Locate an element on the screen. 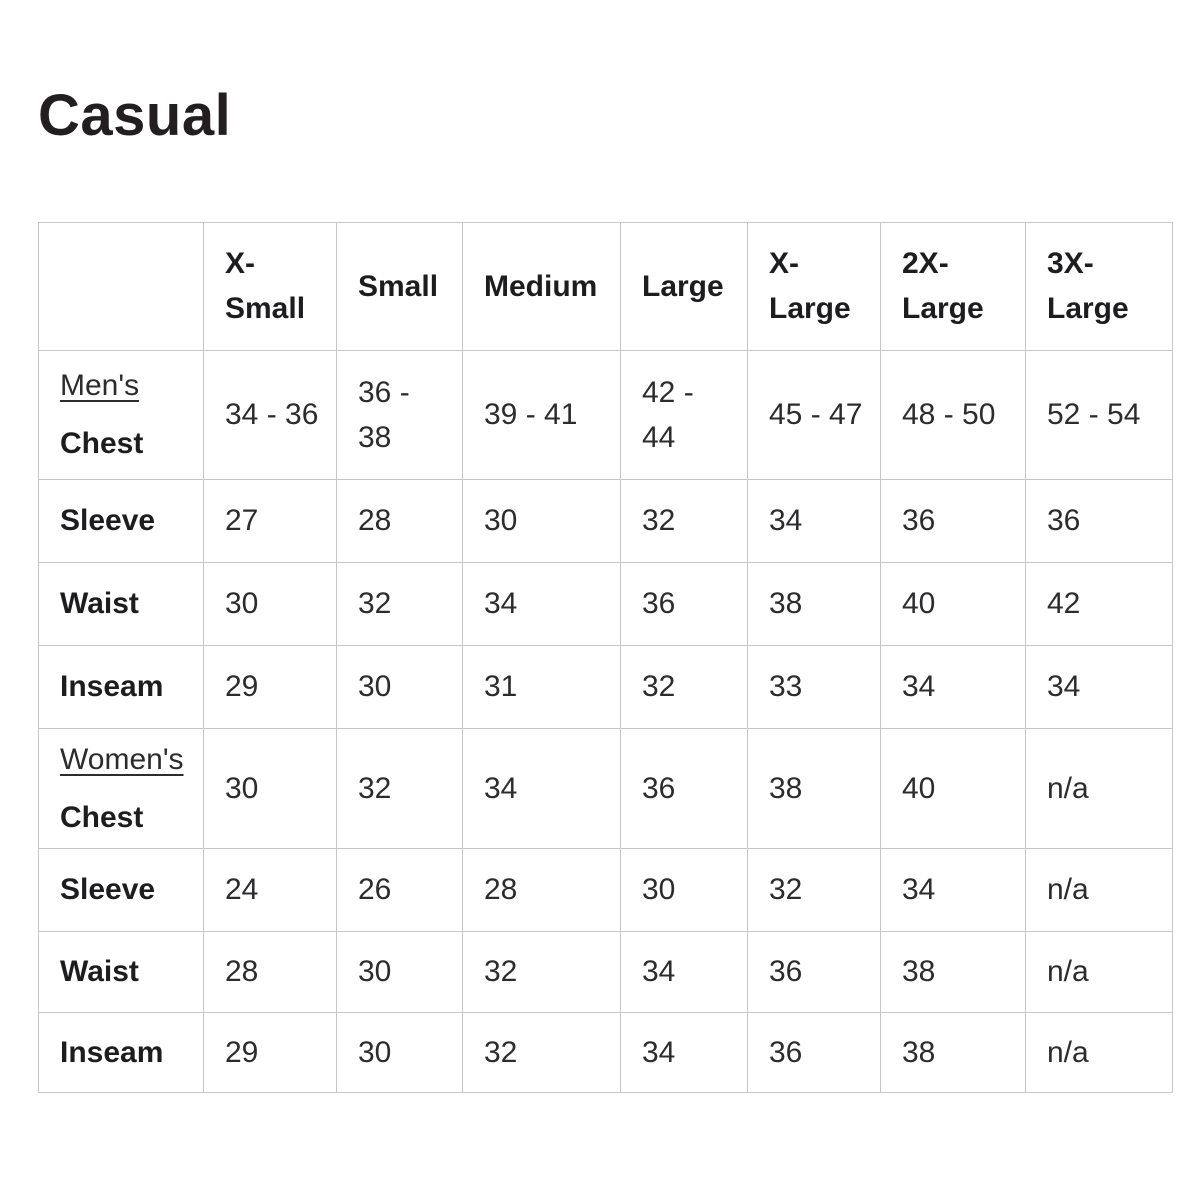 This screenshot has width=1200, height=1200. column-header-medium: Medium is located at coordinates (541, 286).